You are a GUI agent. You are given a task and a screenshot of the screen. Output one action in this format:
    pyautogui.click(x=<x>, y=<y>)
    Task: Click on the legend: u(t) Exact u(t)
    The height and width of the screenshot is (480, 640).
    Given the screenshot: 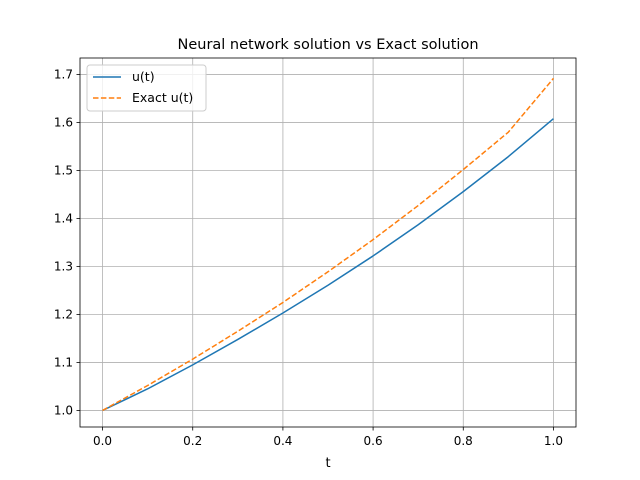 What is the action you would take?
    pyautogui.click(x=146, y=88)
    